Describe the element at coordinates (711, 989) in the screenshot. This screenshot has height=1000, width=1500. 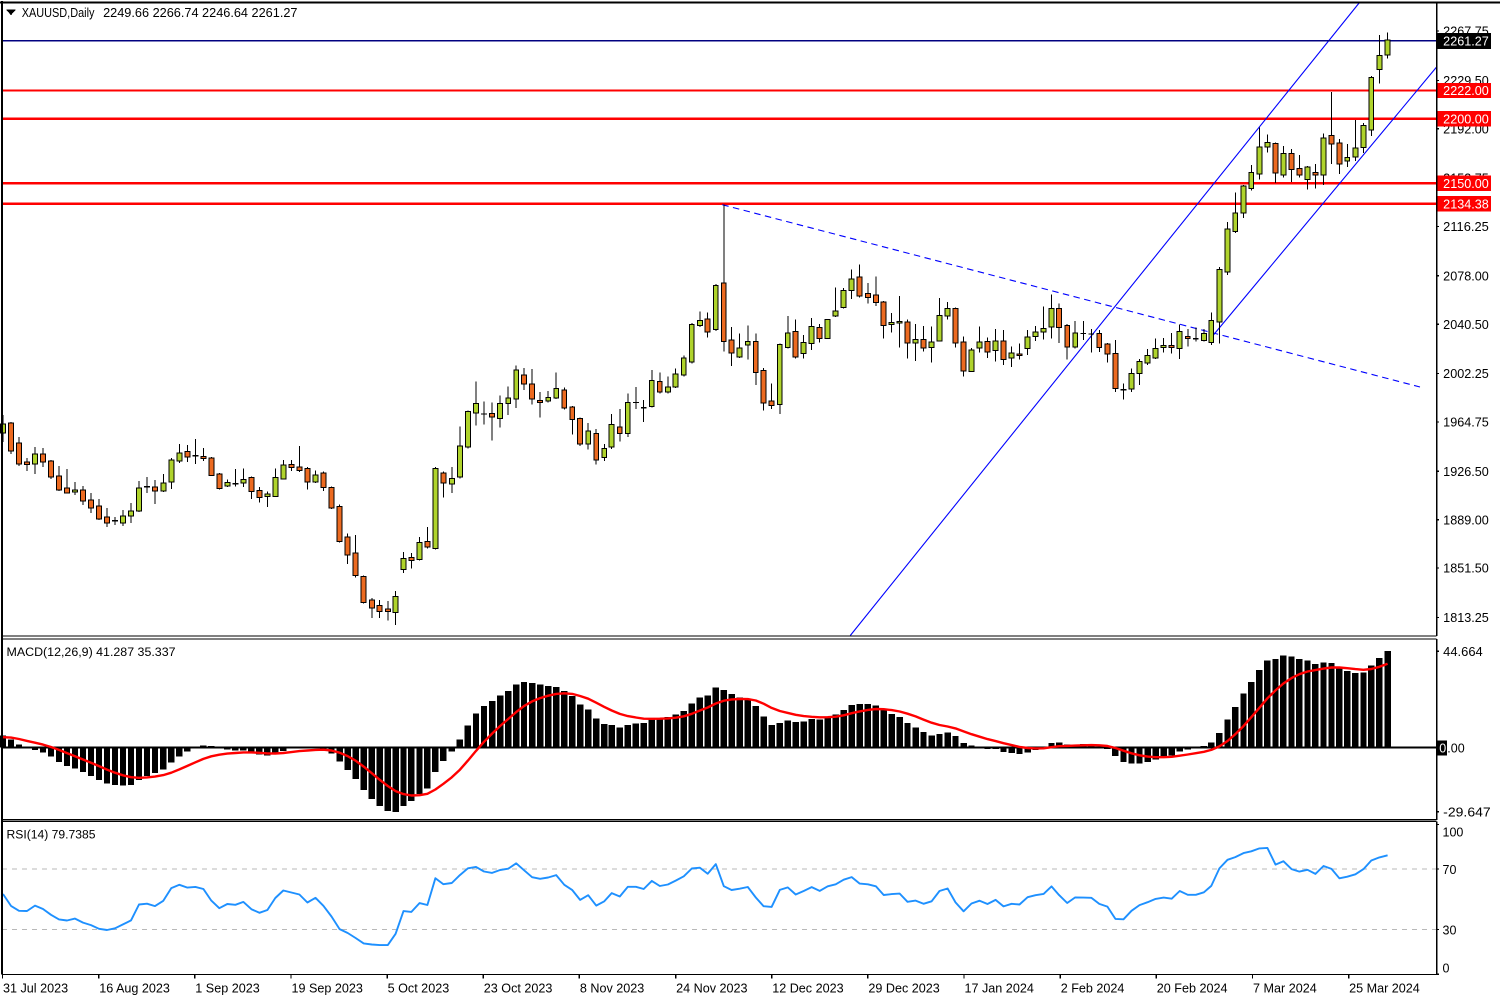
I see `svg-text: 24 Nov 2023` at that location.